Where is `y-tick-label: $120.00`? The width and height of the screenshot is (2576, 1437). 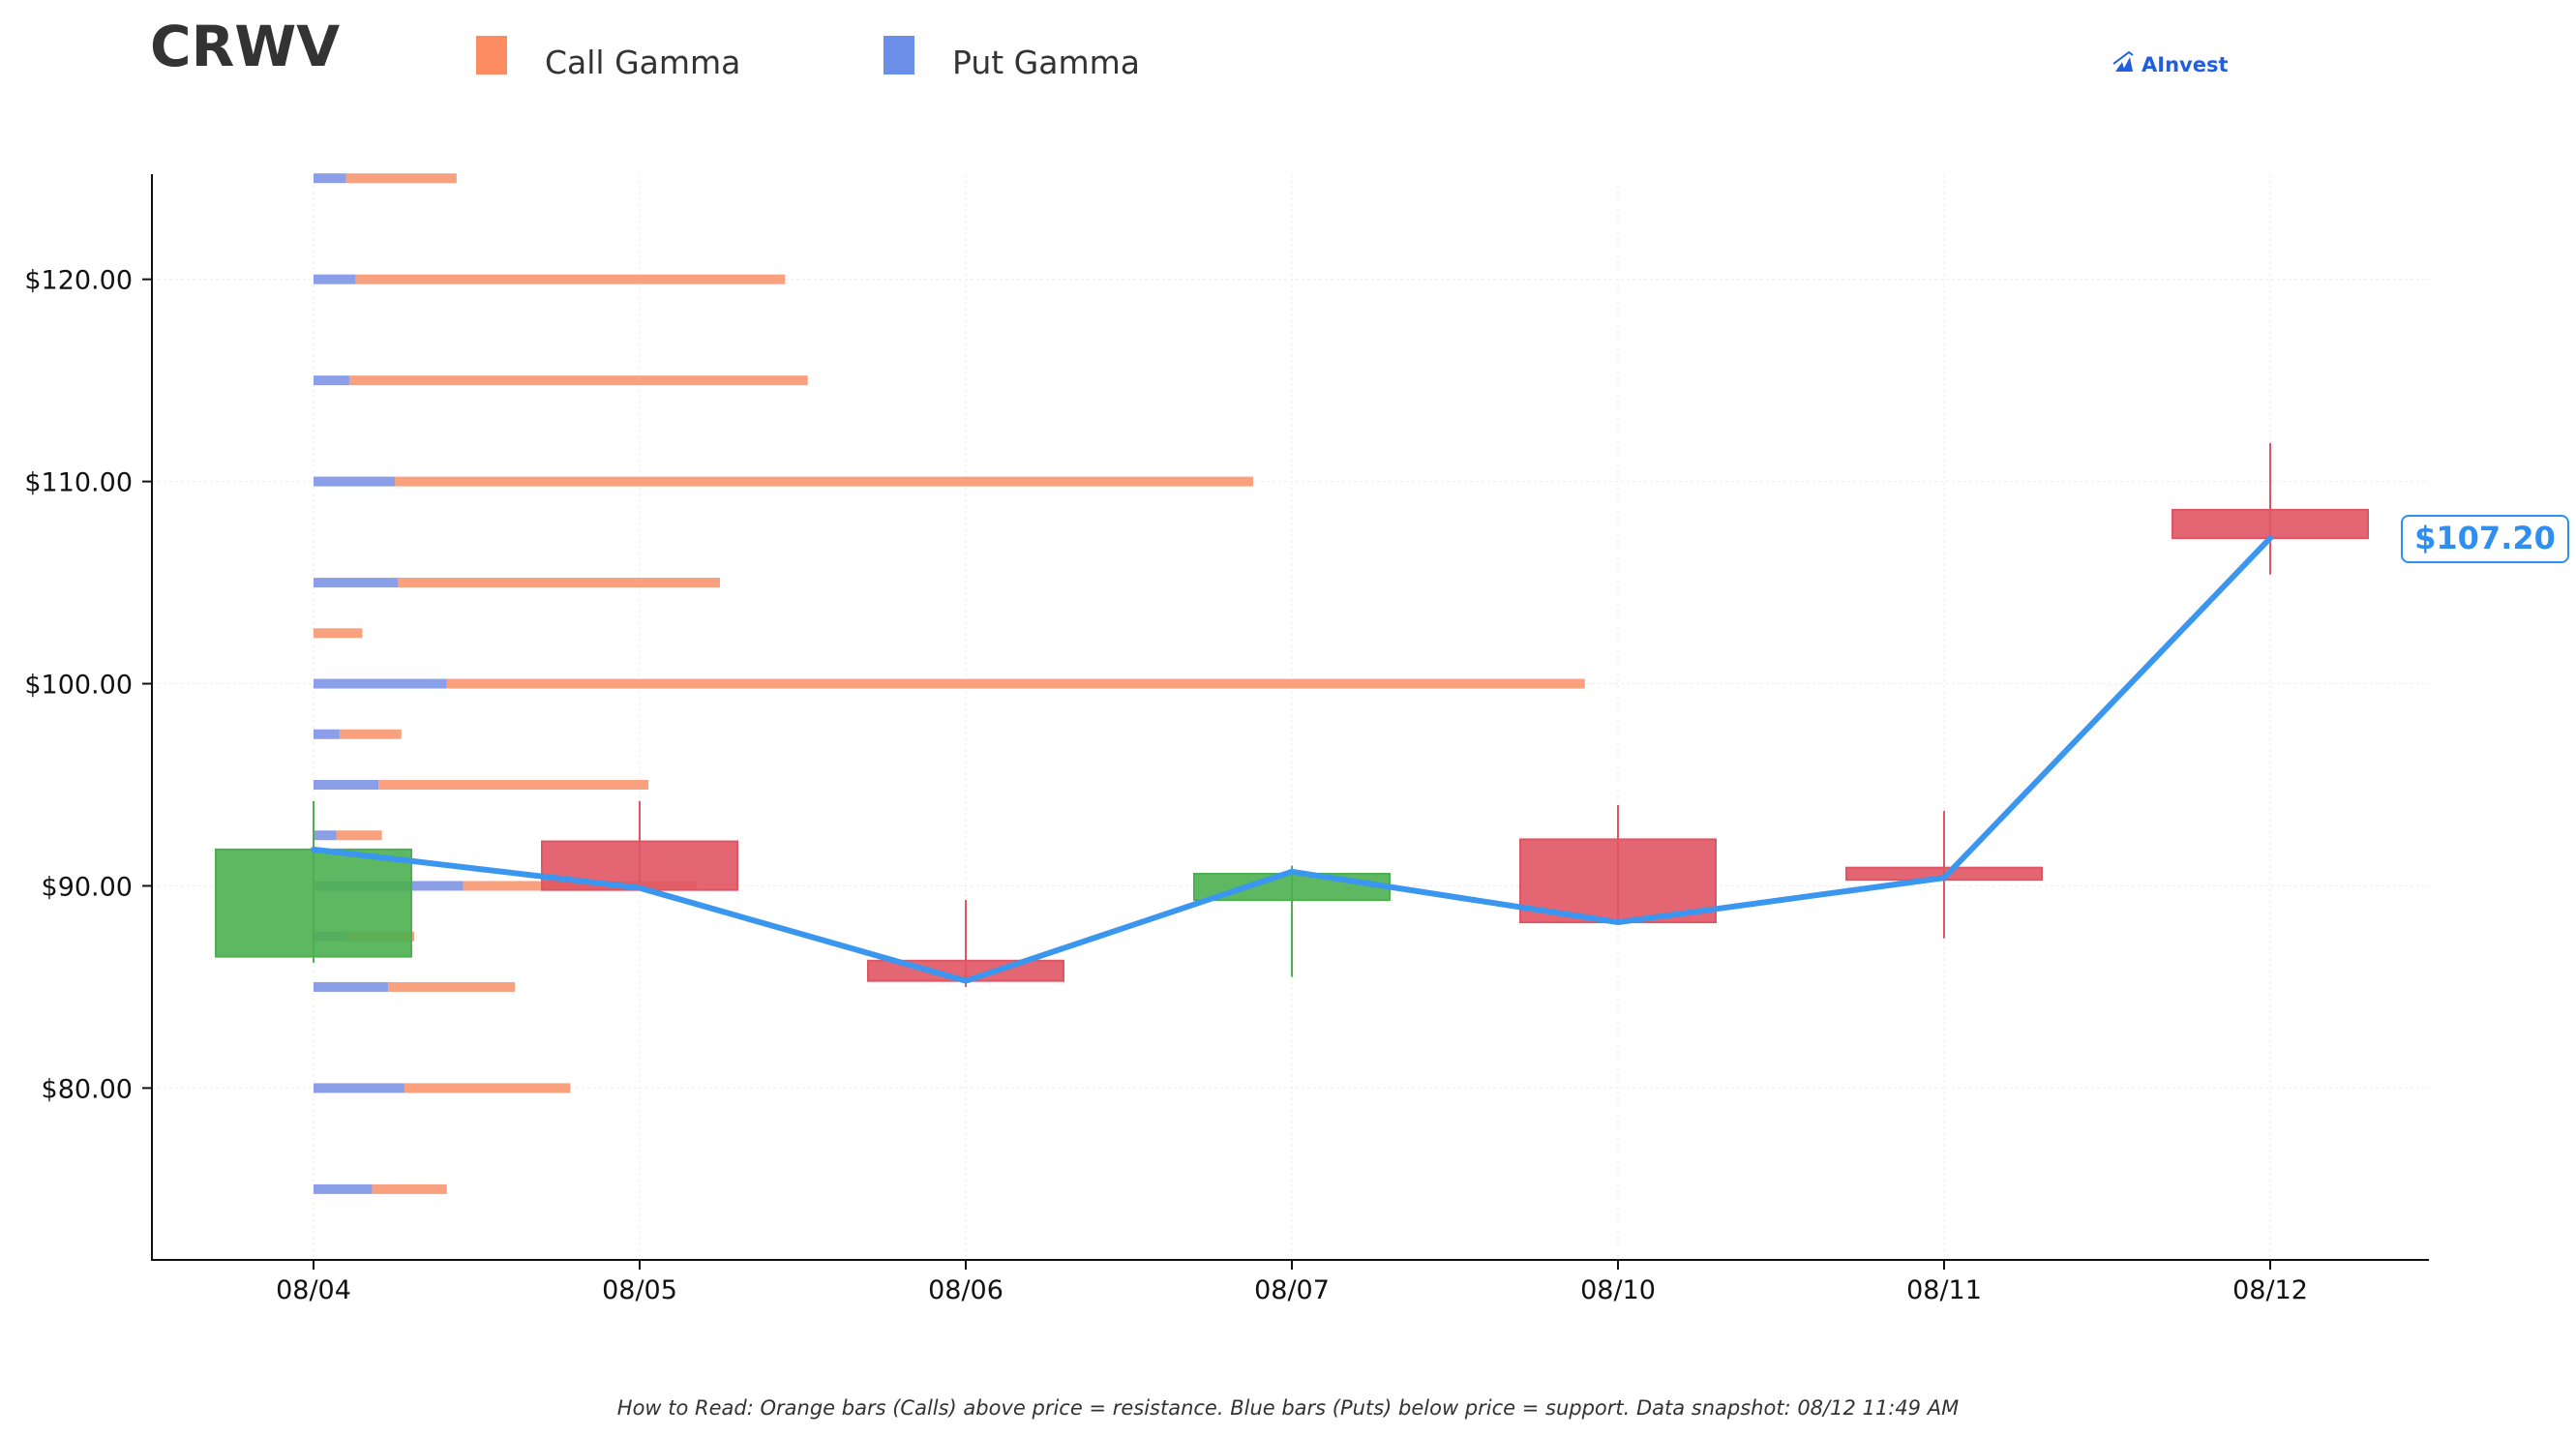
y-tick-label: $120.00 is located at coordinates (78, 281).